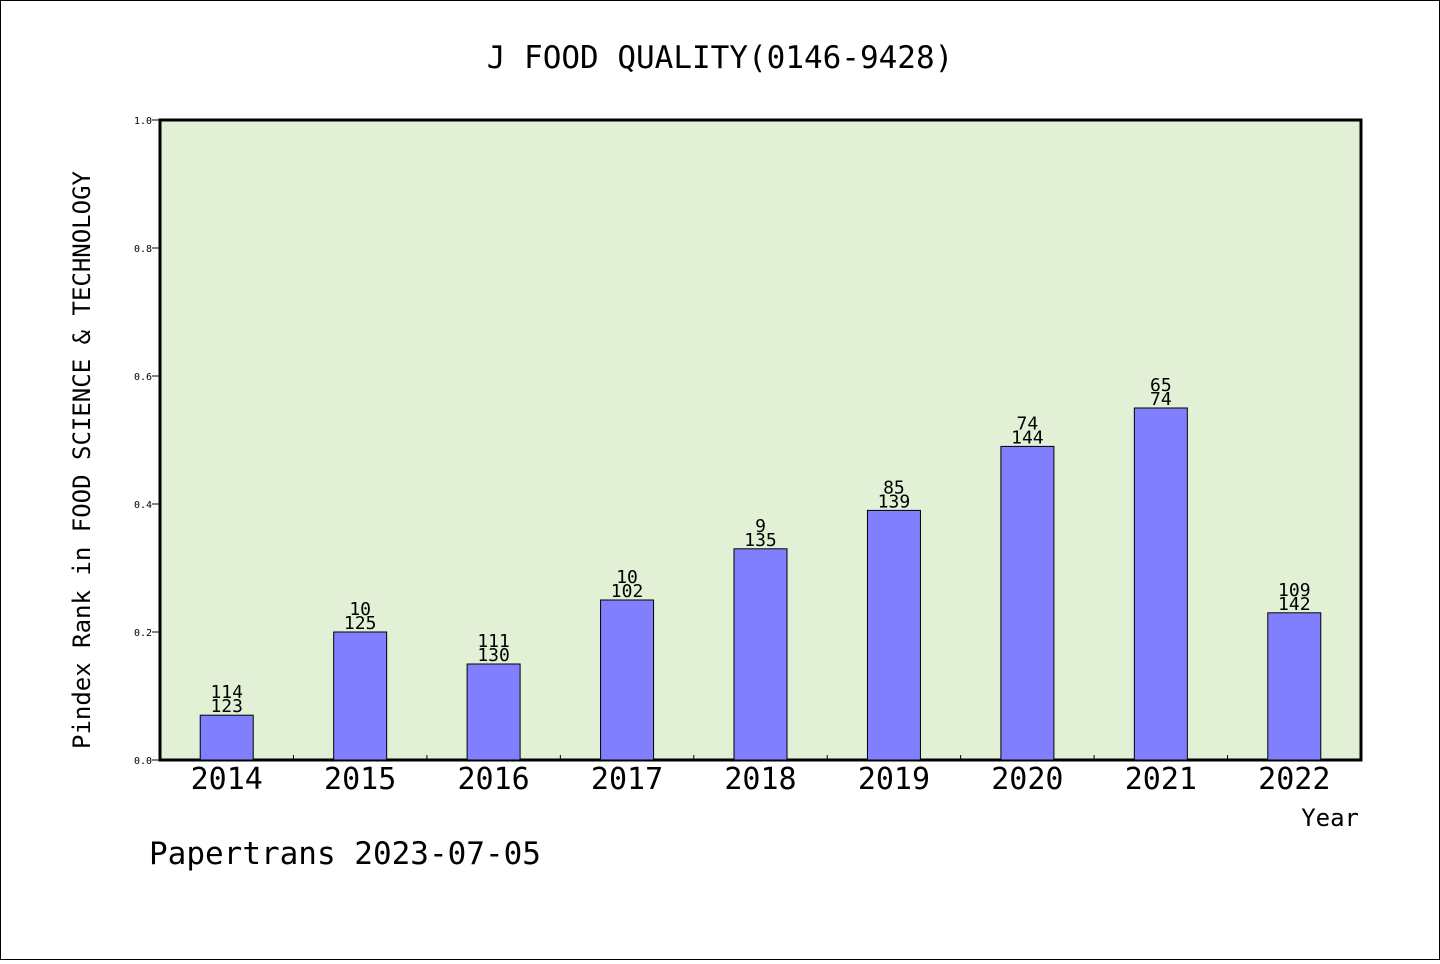  I want to click on bar-label-top: 114, so click(226, 692).